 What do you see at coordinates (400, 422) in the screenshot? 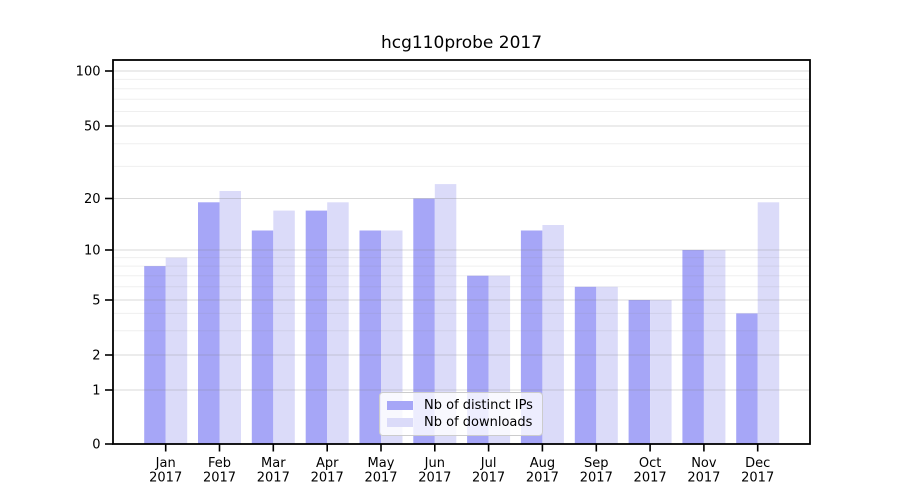
I see `legend-swatch-downloads` at bounding box center [400, 422].